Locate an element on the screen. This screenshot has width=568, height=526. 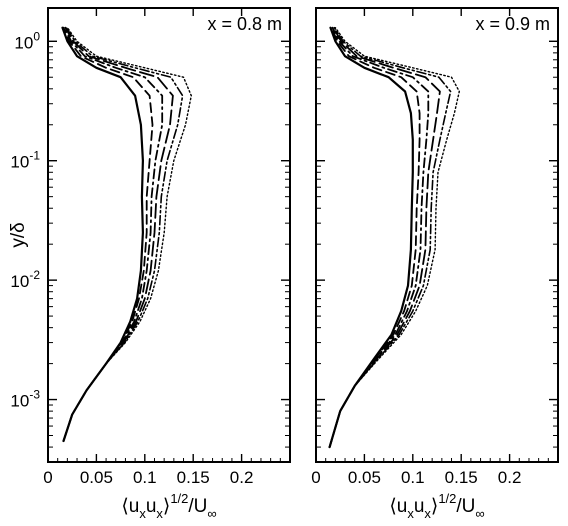
y-tick-label: 10⁰ is located at coordinates (27, 40).